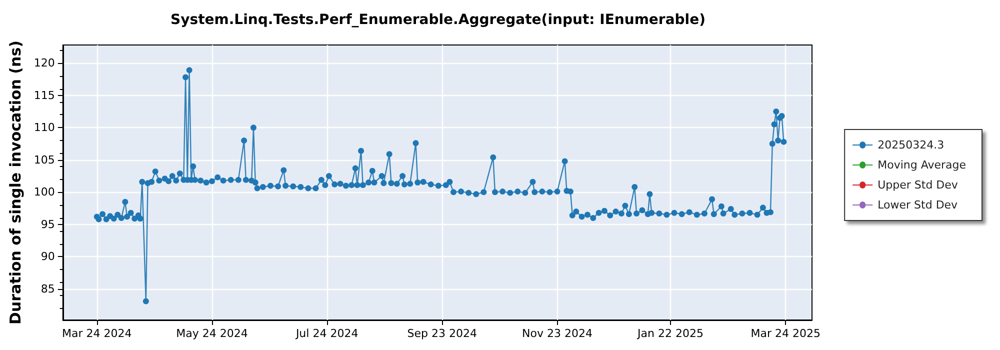 The width and height of the screenshot is (1000, 350). What do you see at coordinates (44, 159) in the screenshot?
I see `y-tick-label: 105` at bounding box center [44, 159].